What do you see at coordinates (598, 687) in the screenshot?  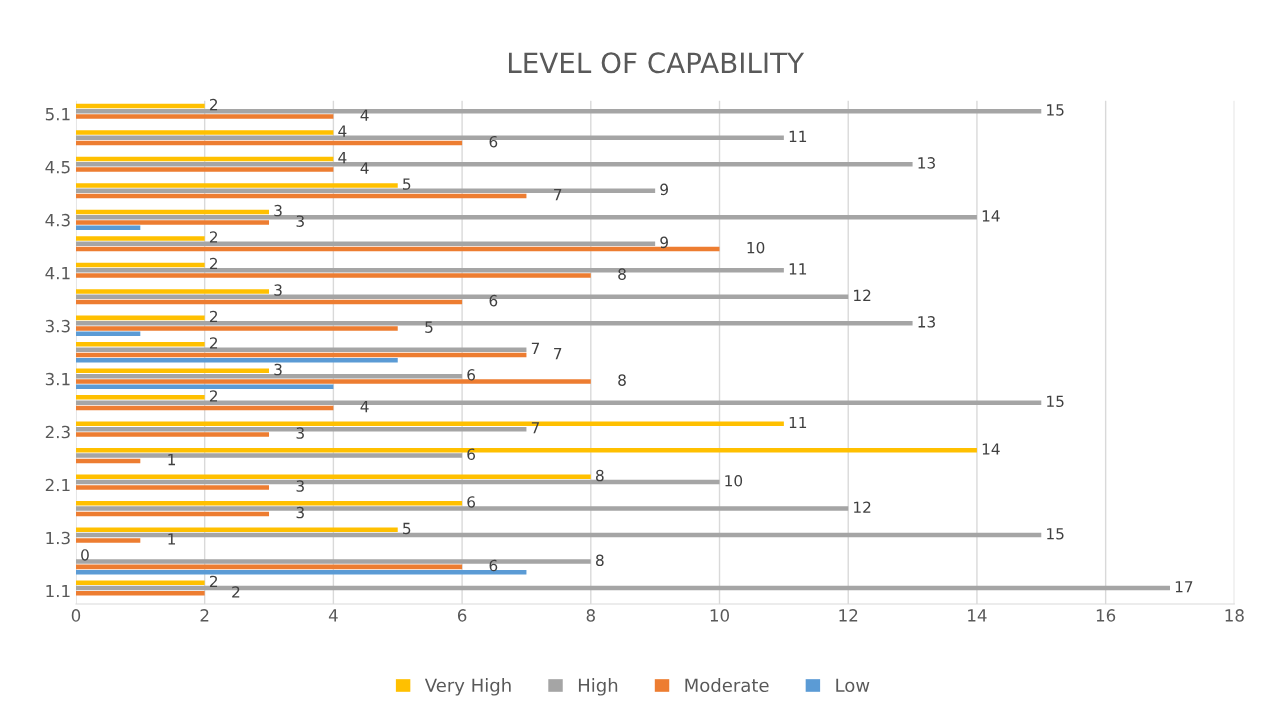 I see `legend-label: High` at bounding box center [598, 687].